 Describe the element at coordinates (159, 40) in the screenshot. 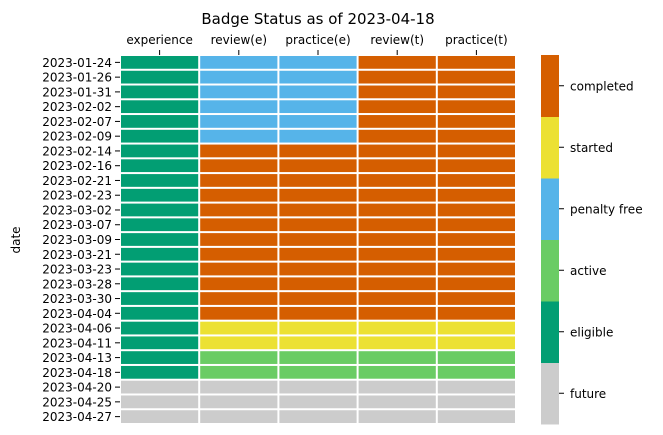

I see `x-tick-label: experience` at that location.